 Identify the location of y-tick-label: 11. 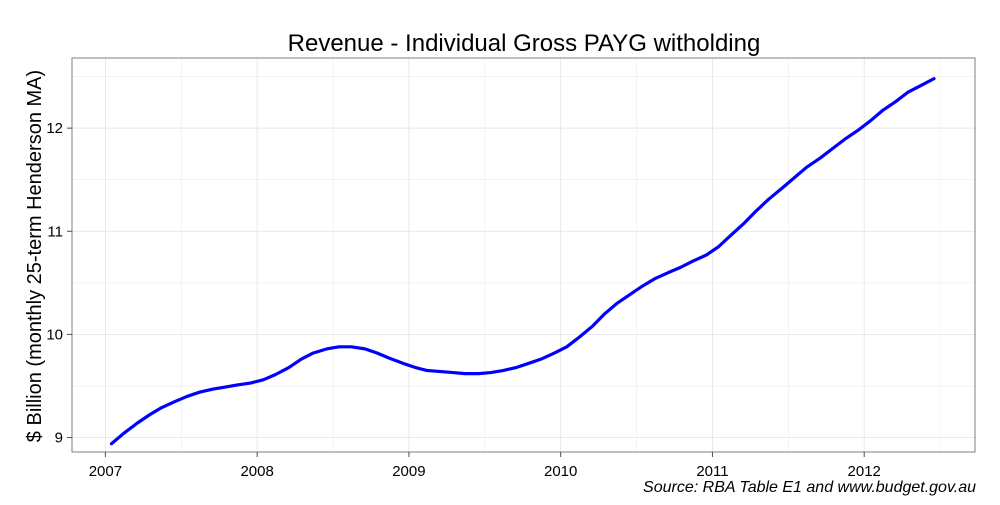
(55, 231).